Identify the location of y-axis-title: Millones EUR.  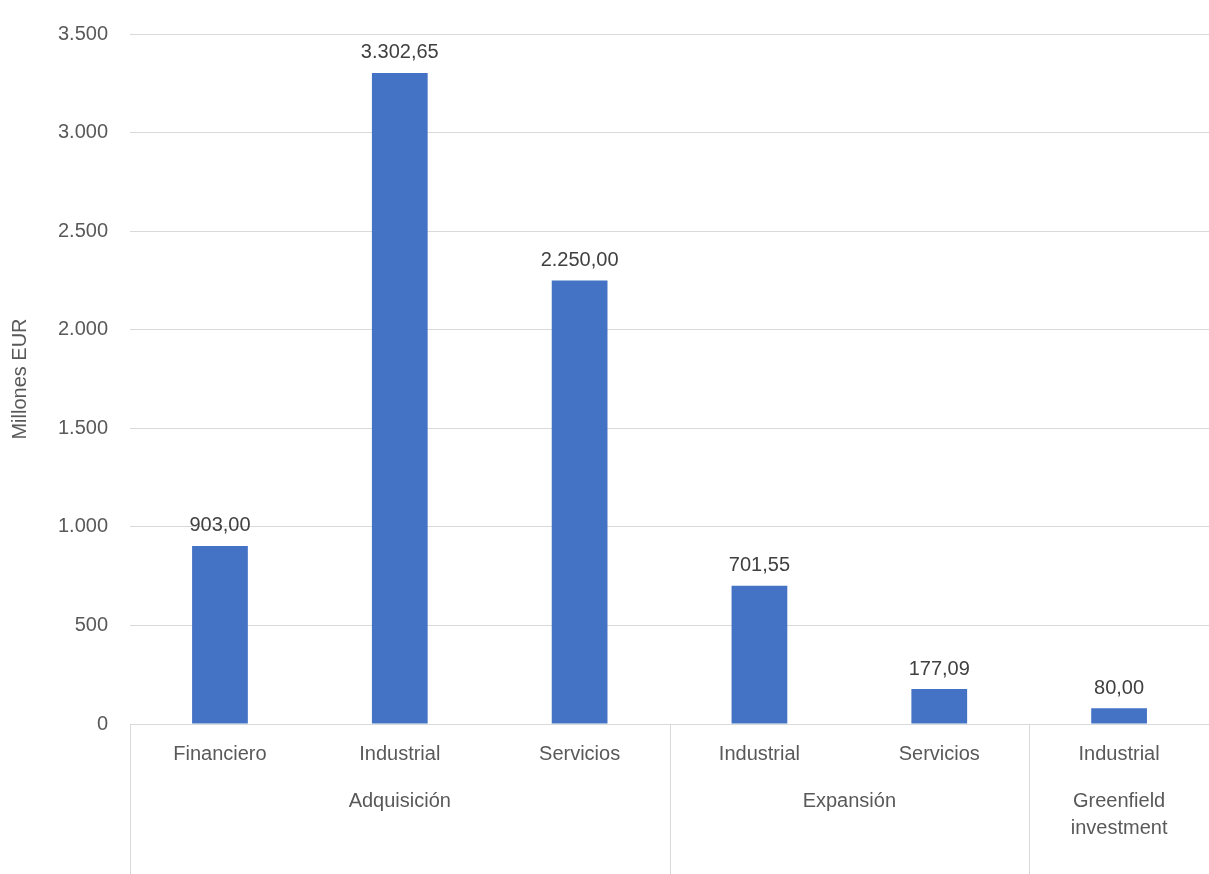
(18, 379).